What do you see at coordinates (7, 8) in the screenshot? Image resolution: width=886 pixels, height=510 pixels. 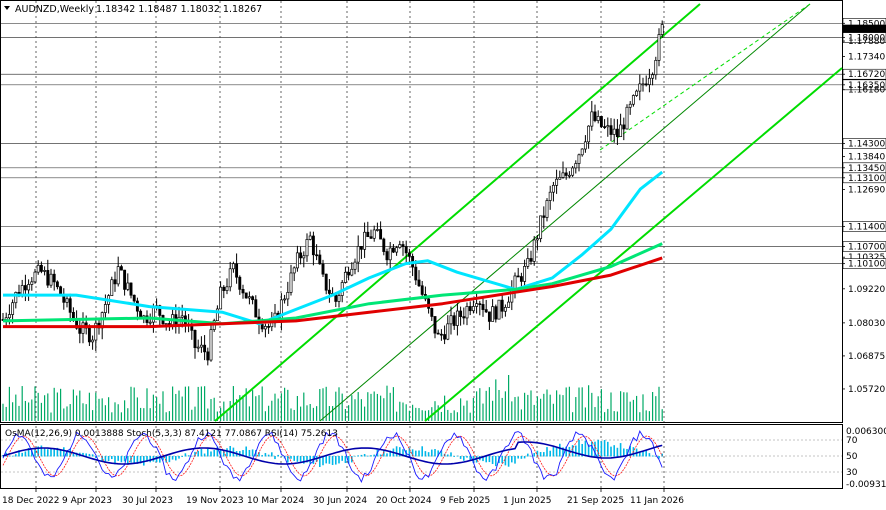 I see `dropdown-triangle-icon` at bounding box center [7, 8].